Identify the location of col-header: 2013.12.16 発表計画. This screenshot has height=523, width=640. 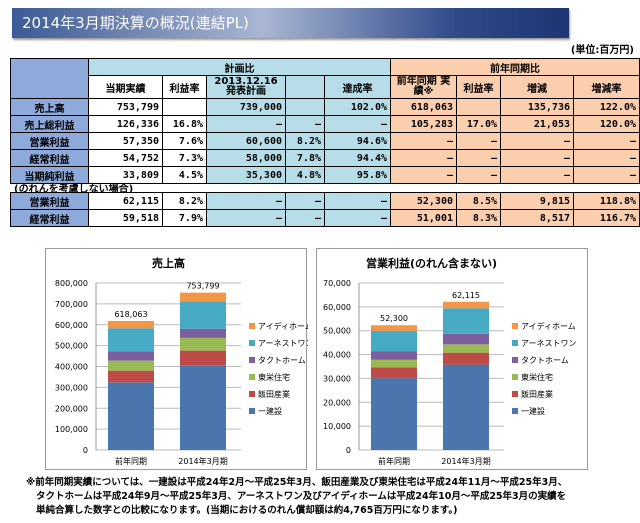
(246, 87).